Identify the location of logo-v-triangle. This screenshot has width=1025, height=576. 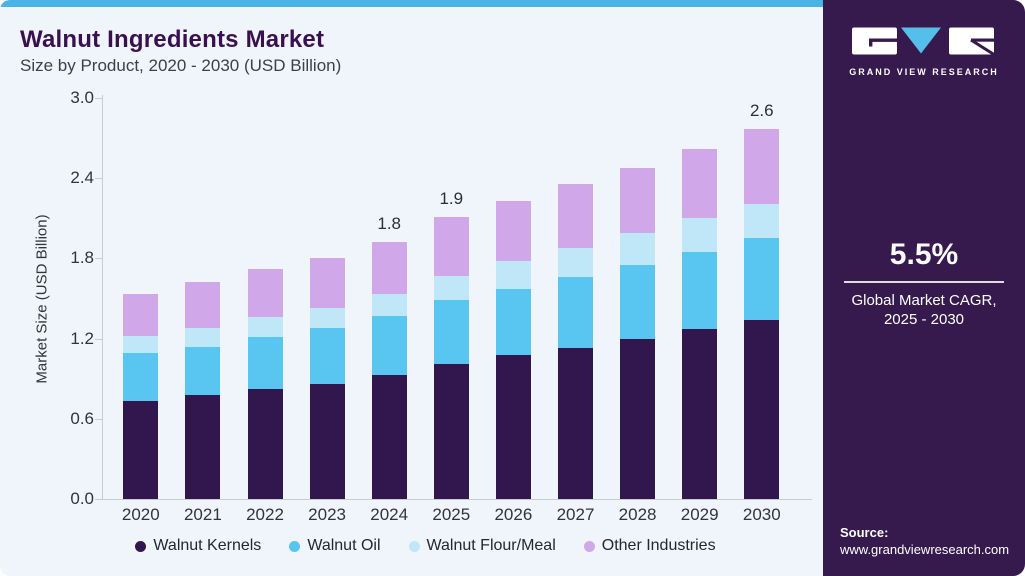
(921, 40).